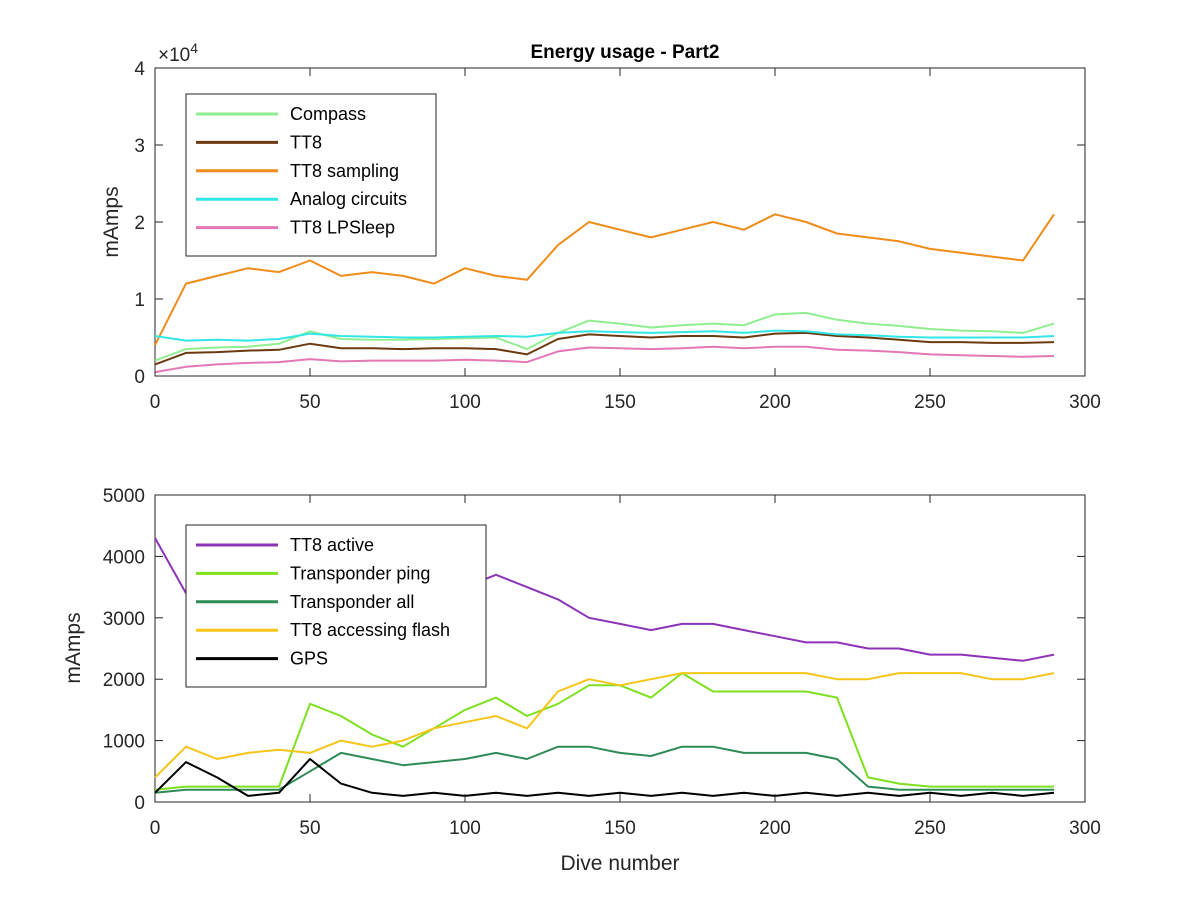 Image resolution: width=1200 pixels, height=900 pixels. I want to click on top-chart-x-tick-label: 50, so click(309, 402).